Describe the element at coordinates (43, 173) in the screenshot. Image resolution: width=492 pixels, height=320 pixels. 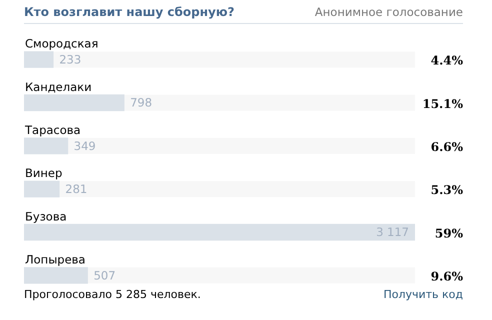
I see `y-tick-label: Винер` at that location.